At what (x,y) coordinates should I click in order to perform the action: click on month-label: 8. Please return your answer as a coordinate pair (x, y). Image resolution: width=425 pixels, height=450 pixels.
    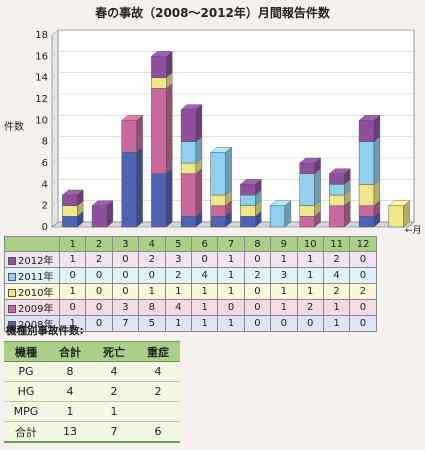
    Looking at the image, I should click on (257, 244).